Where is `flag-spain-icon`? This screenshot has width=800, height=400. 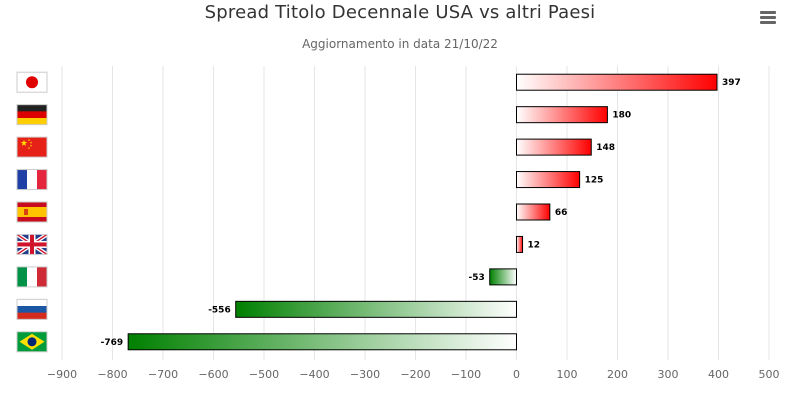 flag-spain-icon is located at coordinates (32, 212).